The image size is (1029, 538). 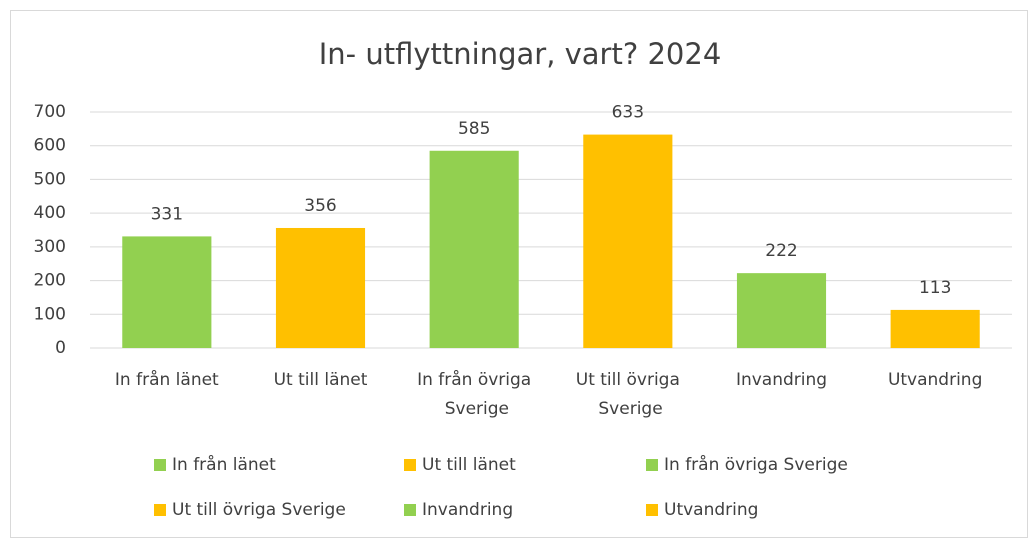 I want to click on x-tick-label: In från länet, so click(x=167, y=379).